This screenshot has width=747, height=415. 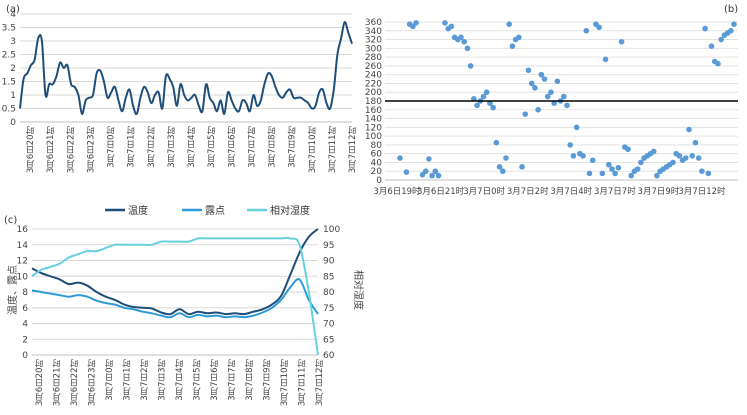 I want to click on panel-b-label: (b), so click(x=731, y=9).